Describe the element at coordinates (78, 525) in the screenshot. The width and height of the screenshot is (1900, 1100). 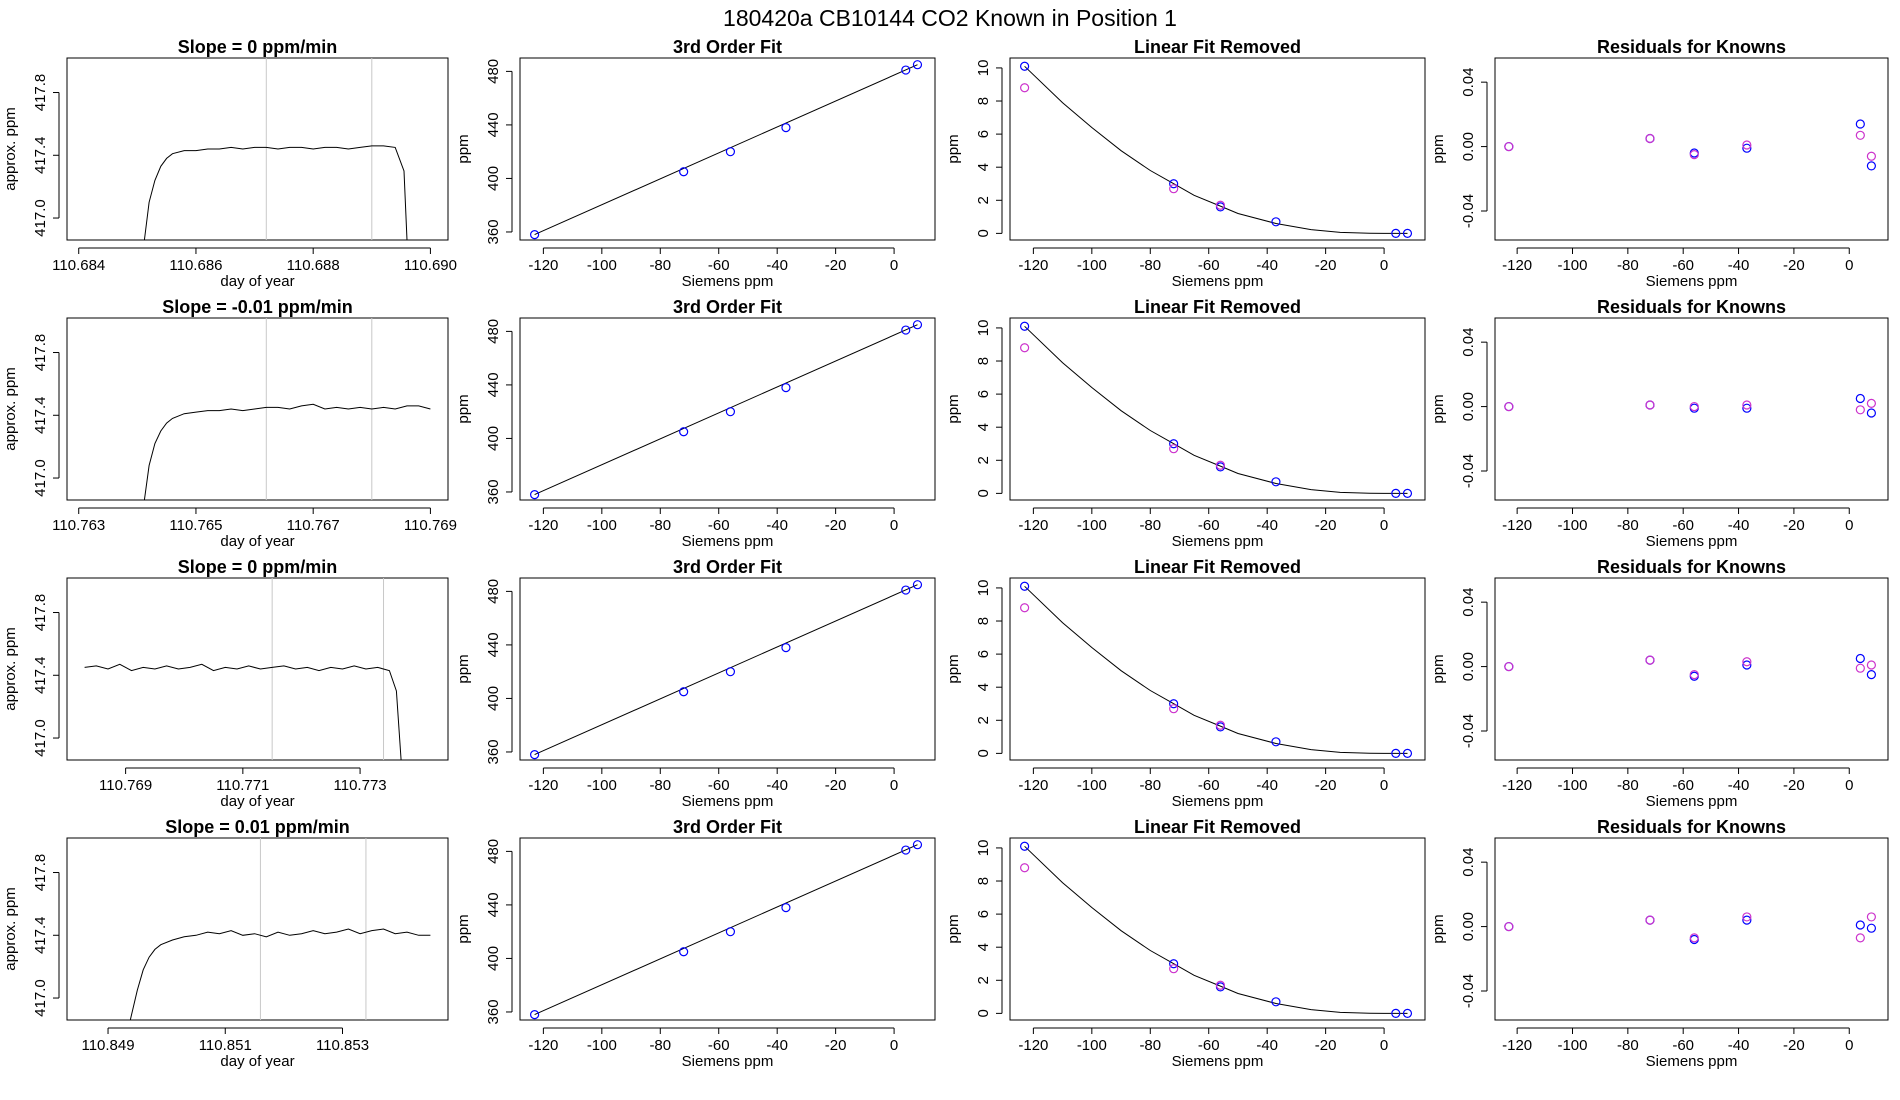
I see `x-tick-label: 110.763` at that location.